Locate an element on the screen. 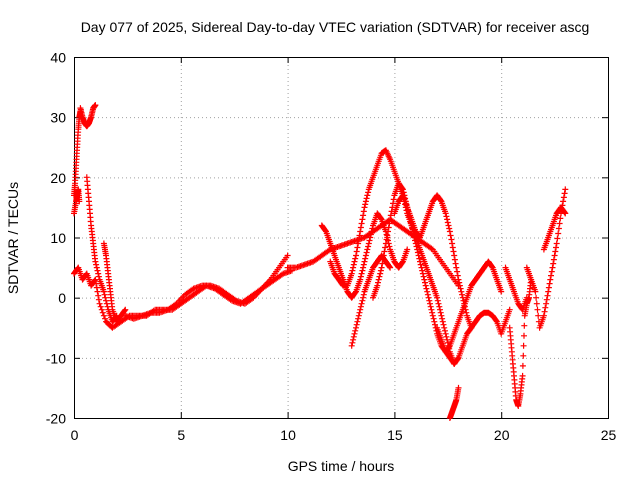  series-arc-d is located at coordinates (77, 201).